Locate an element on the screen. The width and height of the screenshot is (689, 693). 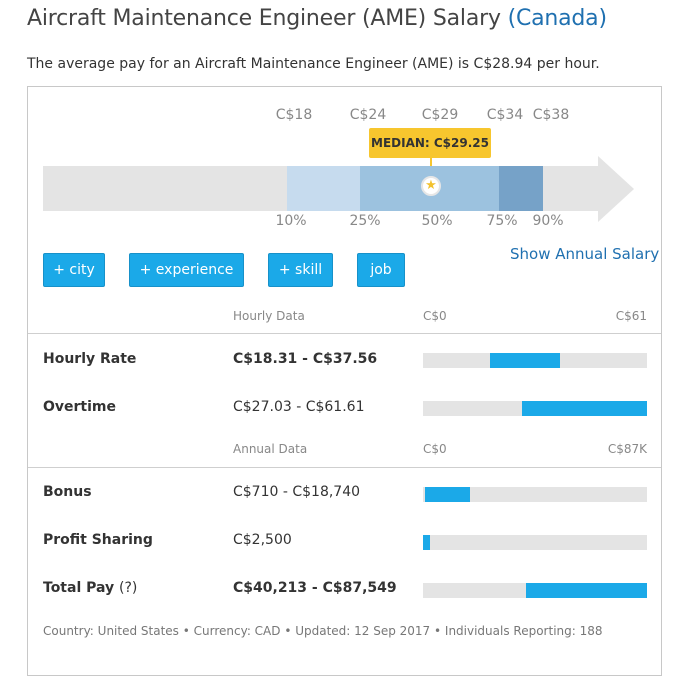
hourly-data-header: Hourly Data is located at coordinates (269, 316).